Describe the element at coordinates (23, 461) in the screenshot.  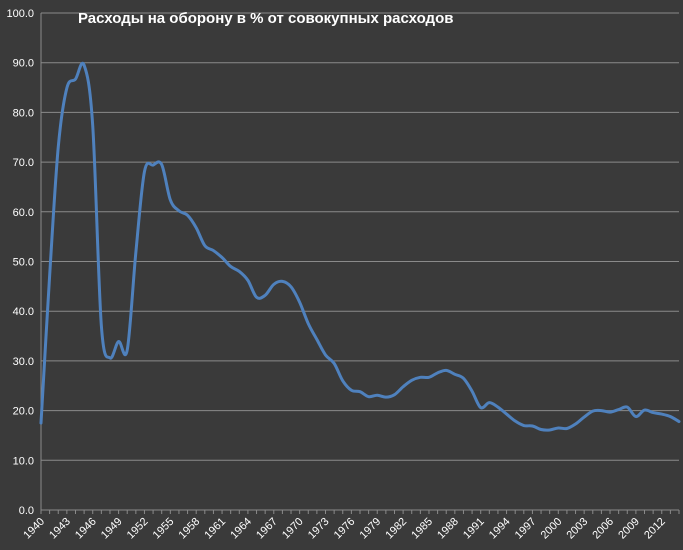
I see `y-tick-label: 10.0` at that location.